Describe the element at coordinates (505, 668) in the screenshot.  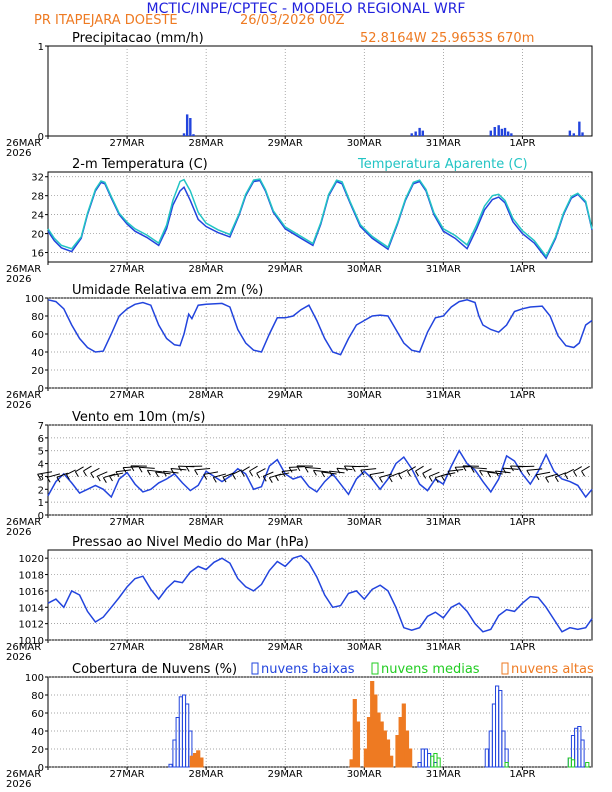
I see `clouds-legend-swatch` at that location.